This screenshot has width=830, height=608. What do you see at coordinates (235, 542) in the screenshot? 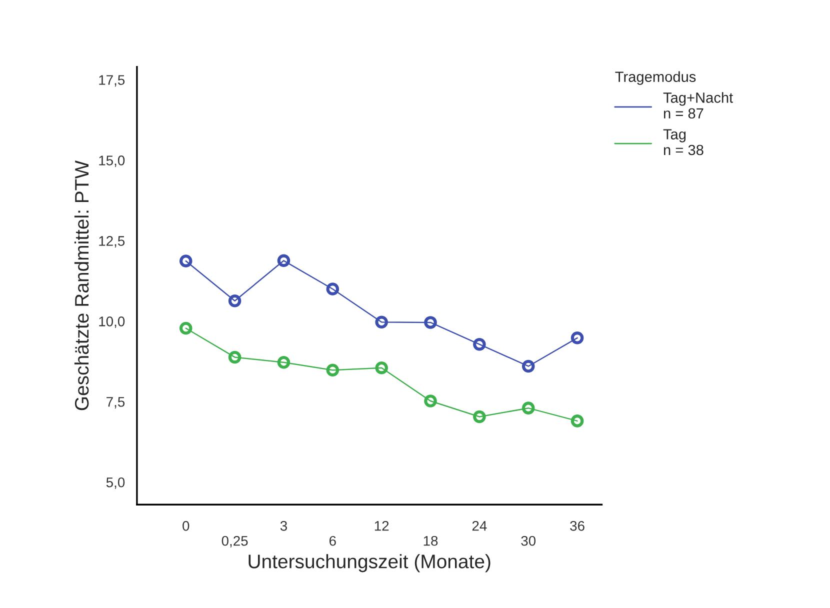
I see `x-tick-label: 0,25` at bounding box center [235, 542].